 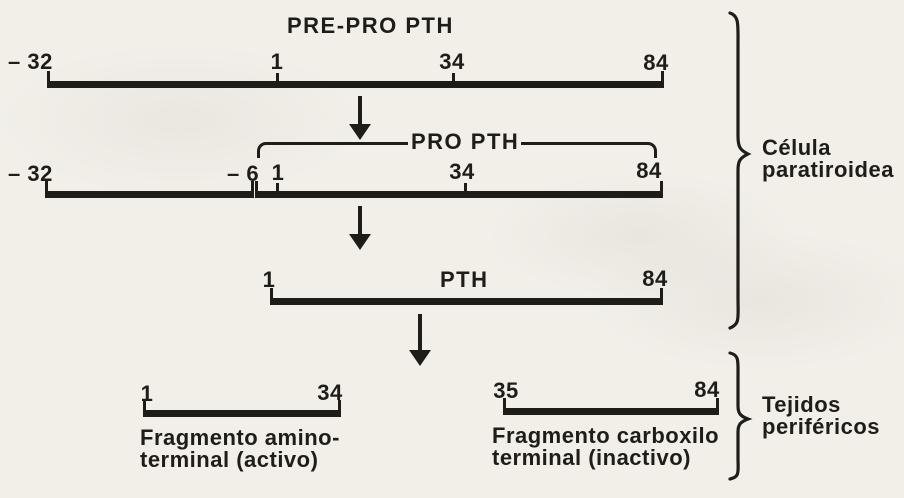 What do you see at coordinates (740, 416) in the screenshot?
I see `tissues-region-brace` at bounding box center [740, 416].